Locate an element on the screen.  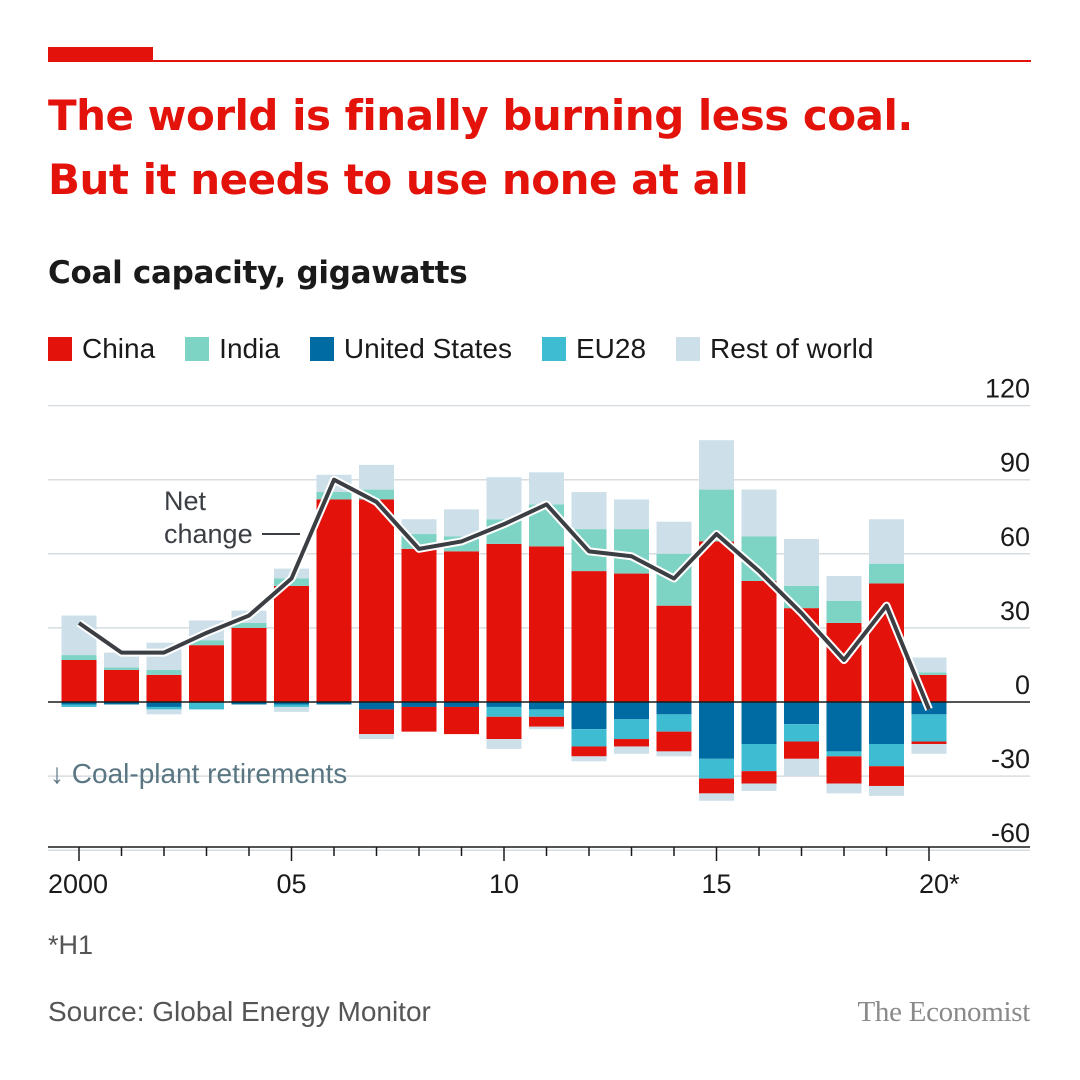
bar-retire-eu28-2013 is located at coordinates (631, 729).